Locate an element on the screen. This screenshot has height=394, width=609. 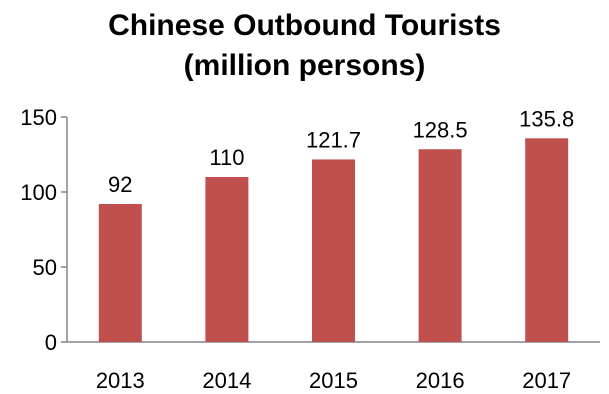
chart-title: Chinese Outbound Tourists is located at coordinates (304, 25).